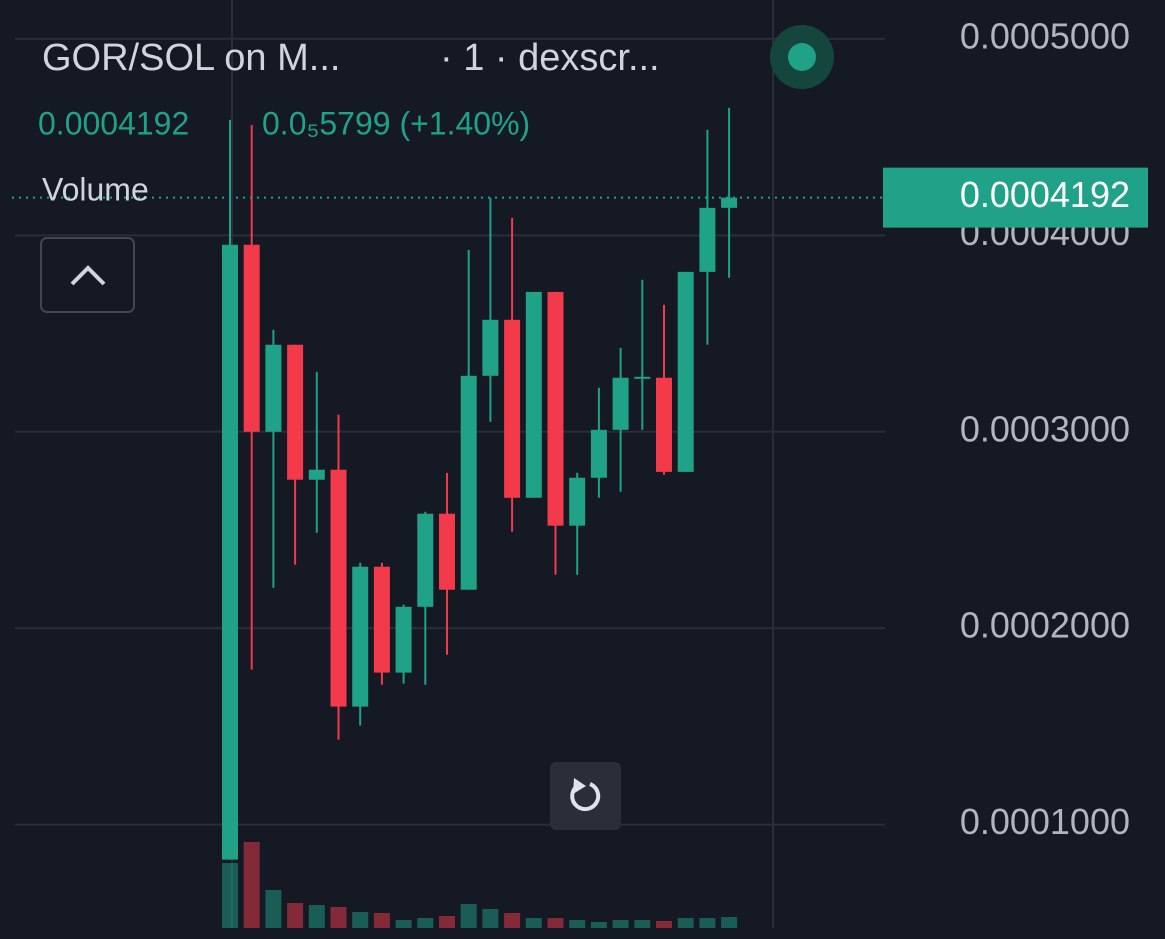  What do you see at coordinates (1045, 35) in the screenshot?
I see `y-tick-label: 0.0005000` at bounding box center [1045, 35].